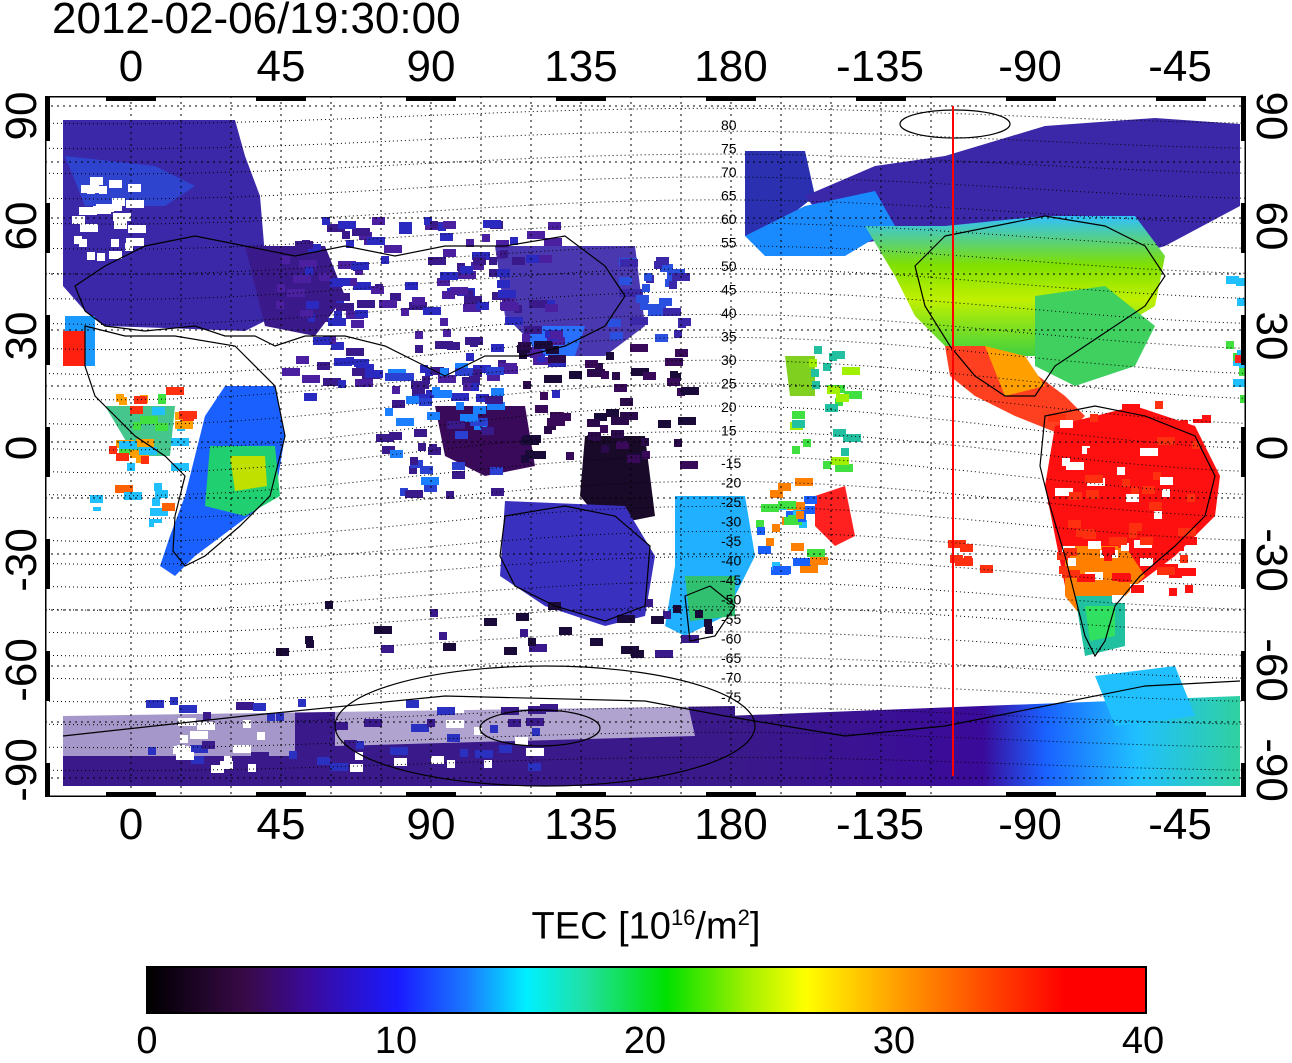 Image resolution: width=1292 pixels, height=1063 pixels. Describe the element at coordinates (731, 502) in the screenshot. I see `contour-label: -25` at that location.